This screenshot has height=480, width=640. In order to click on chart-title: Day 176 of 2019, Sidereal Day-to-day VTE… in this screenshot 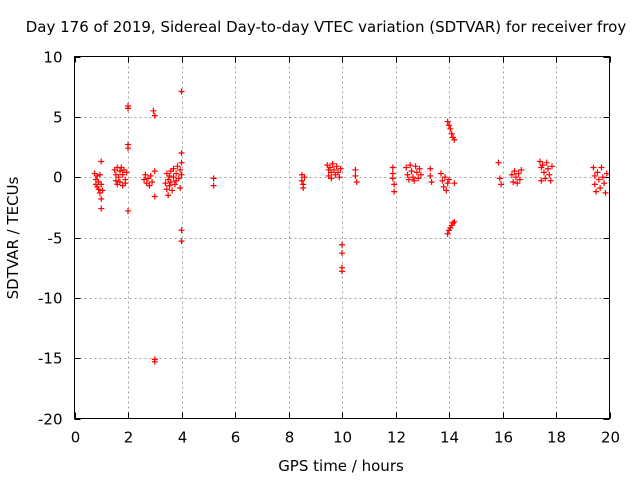, I will do `click(326, 27)`.